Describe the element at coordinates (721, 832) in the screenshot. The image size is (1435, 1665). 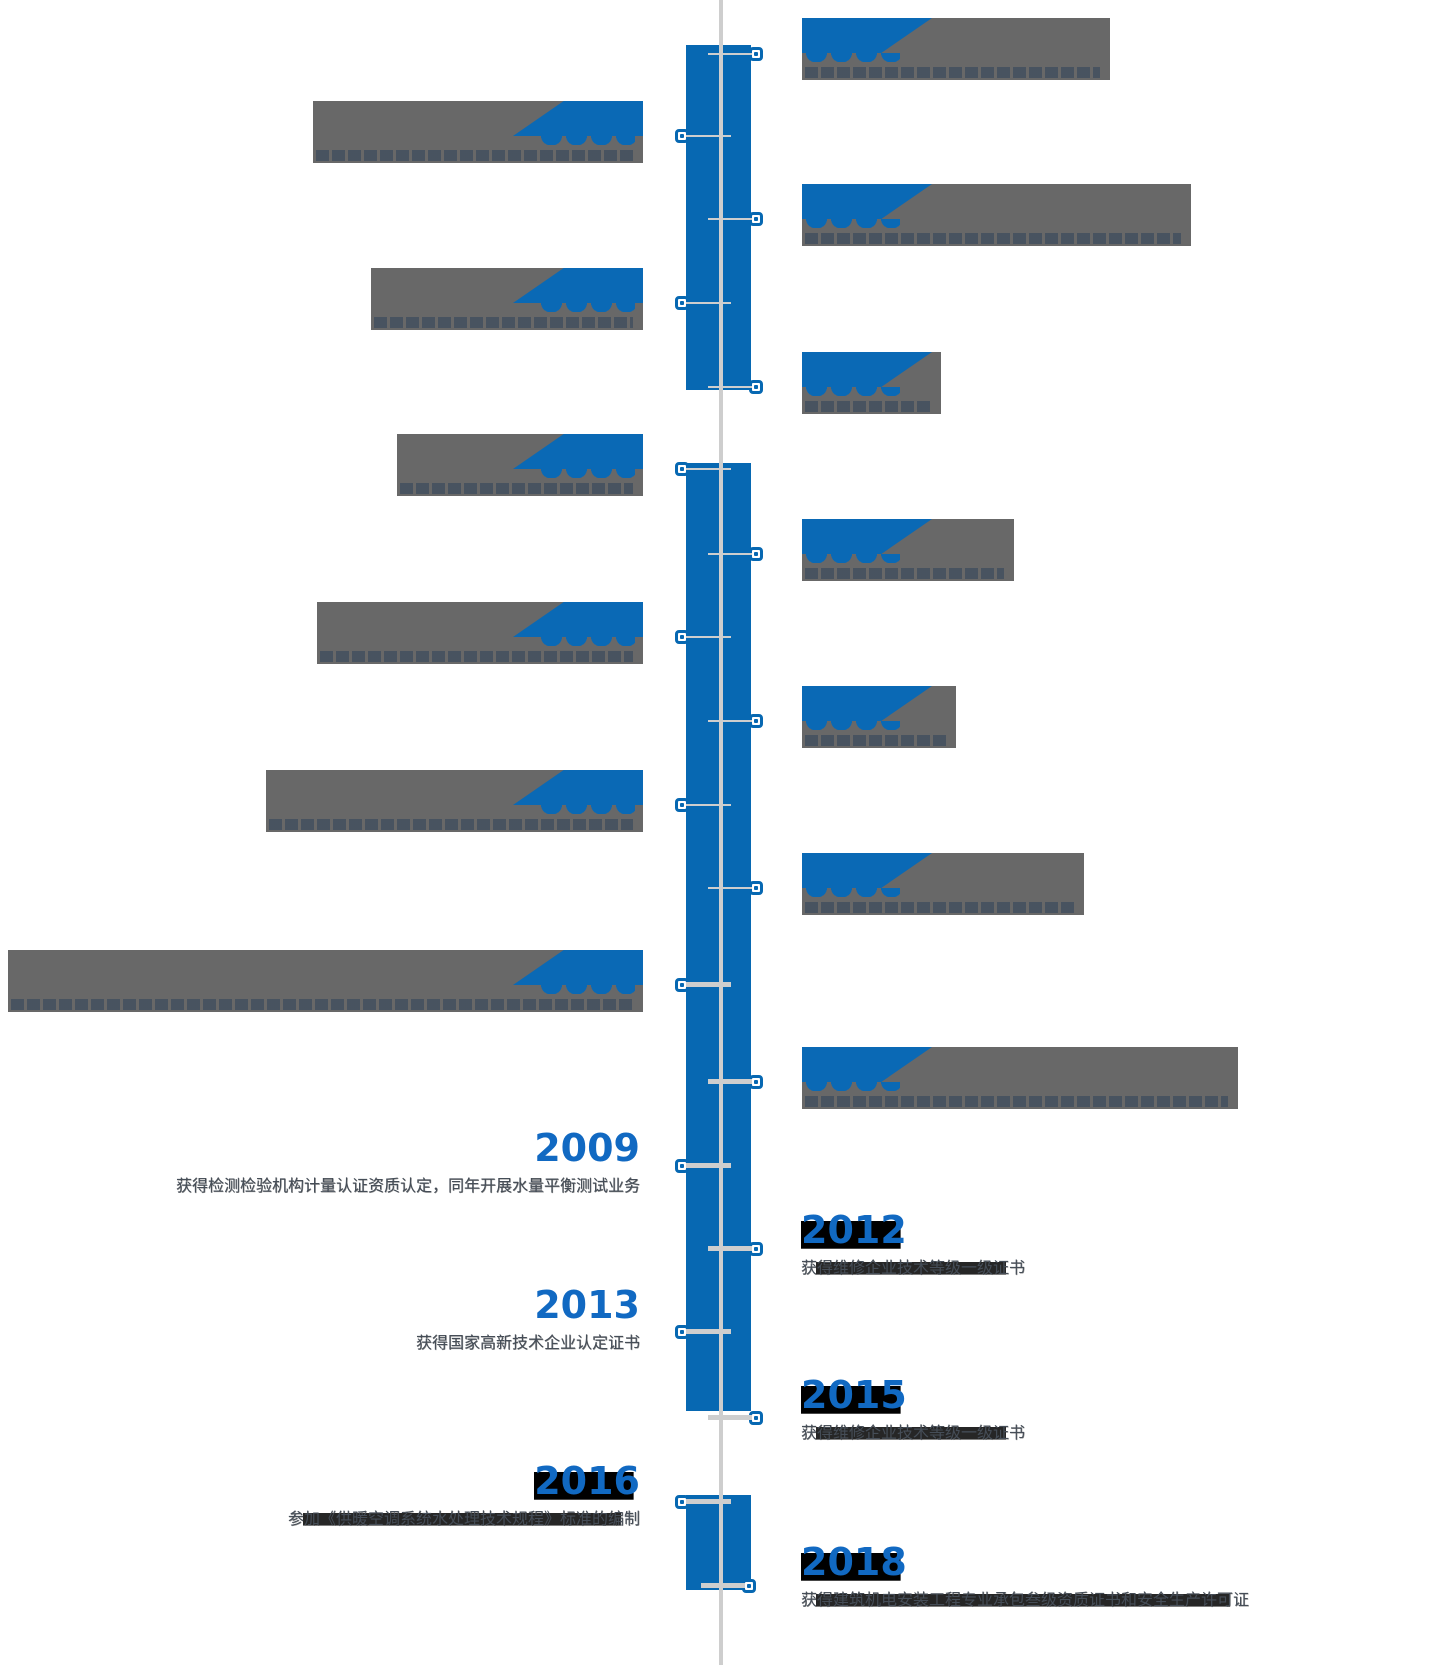
I see `timeline-axis-line` at that location.